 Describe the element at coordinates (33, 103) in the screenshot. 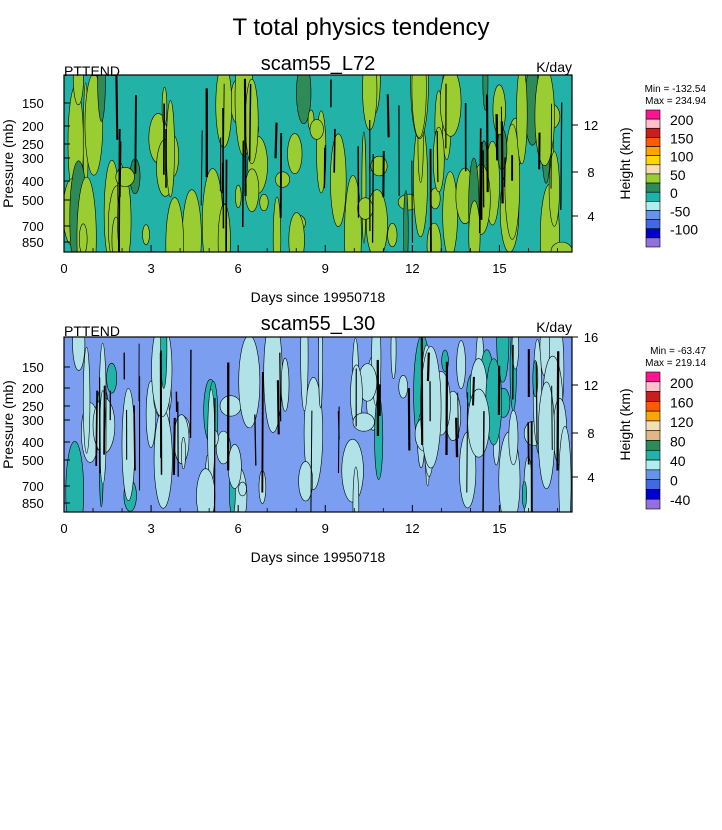

I see `y-tick-label: 150` at that location.